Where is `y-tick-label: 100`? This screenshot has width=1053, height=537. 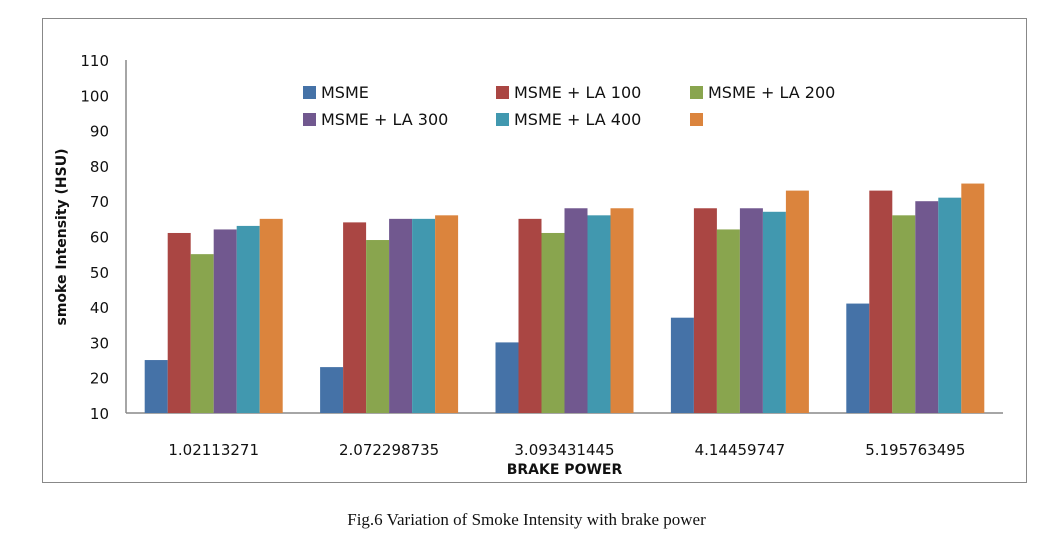
y-tick-label: 100 is located at coordinates (94, 96).